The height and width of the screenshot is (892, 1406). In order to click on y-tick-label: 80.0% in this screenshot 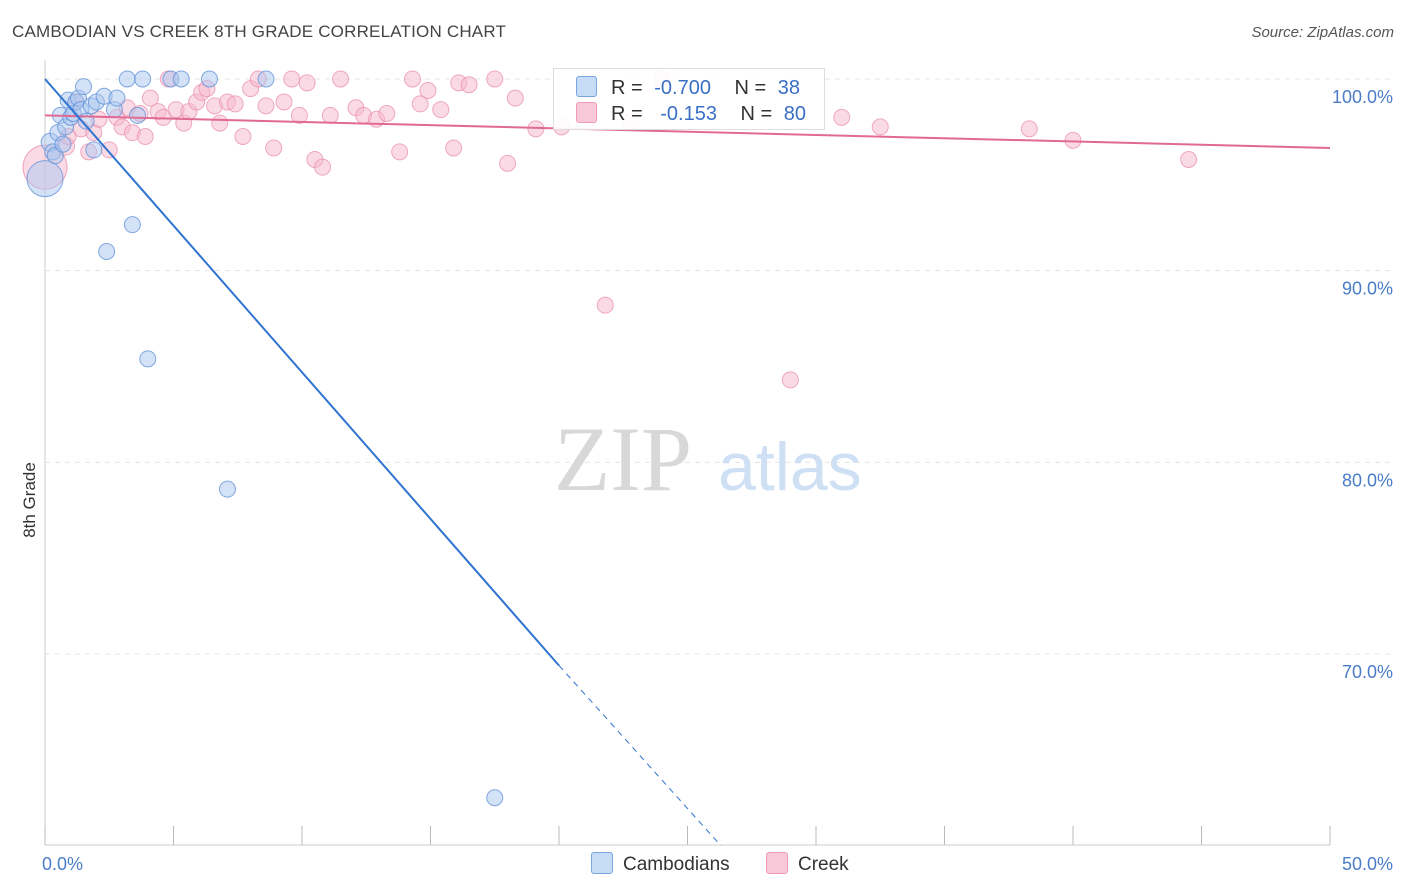, I will do `click(1367, 480)`.